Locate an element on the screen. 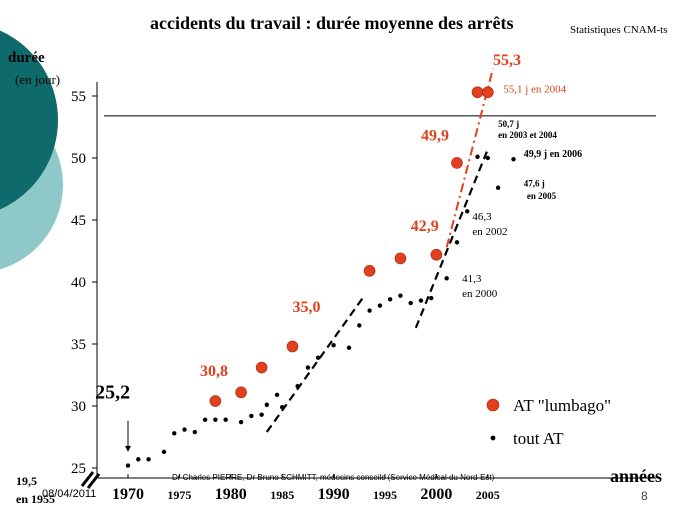 This screenshot has height=517, width=689. y-tick-label: 35 is located at coordinates (78, 345).